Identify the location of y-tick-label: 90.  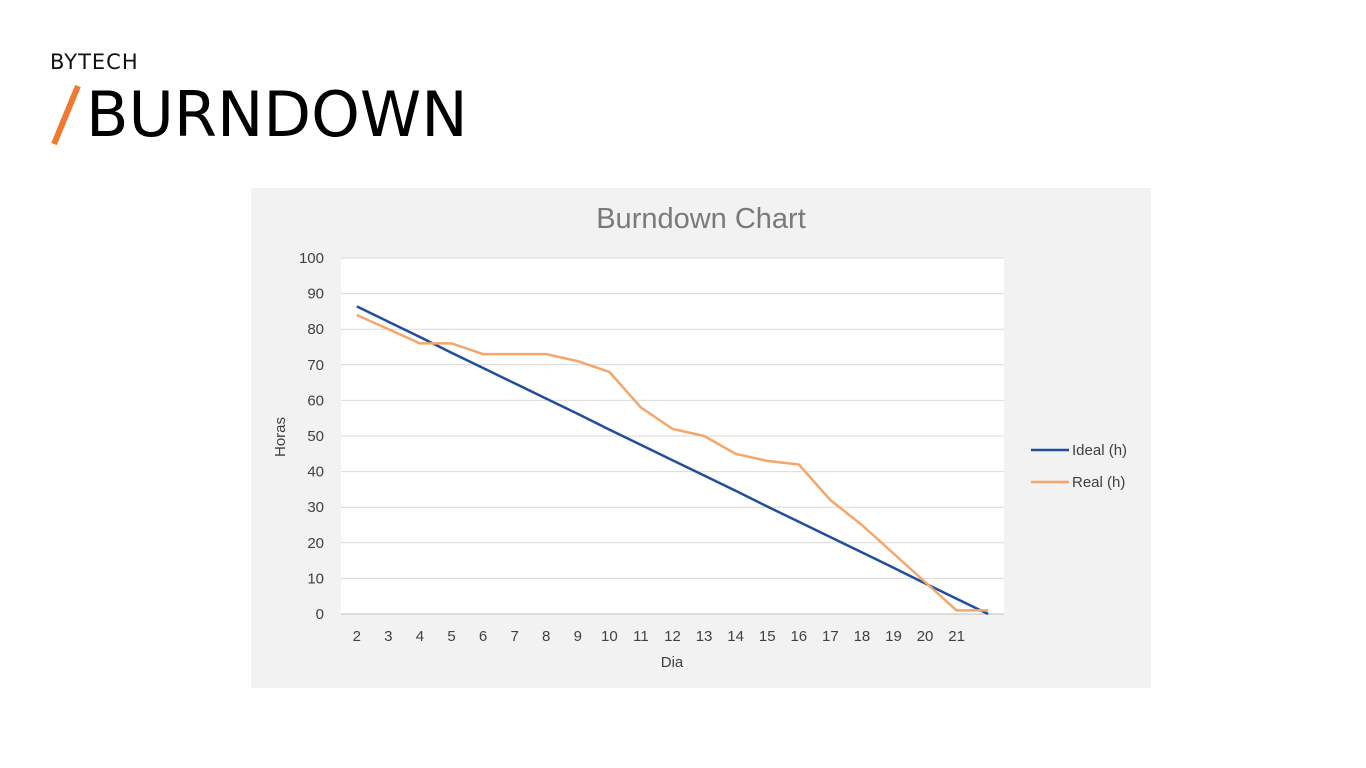
(315, 294).